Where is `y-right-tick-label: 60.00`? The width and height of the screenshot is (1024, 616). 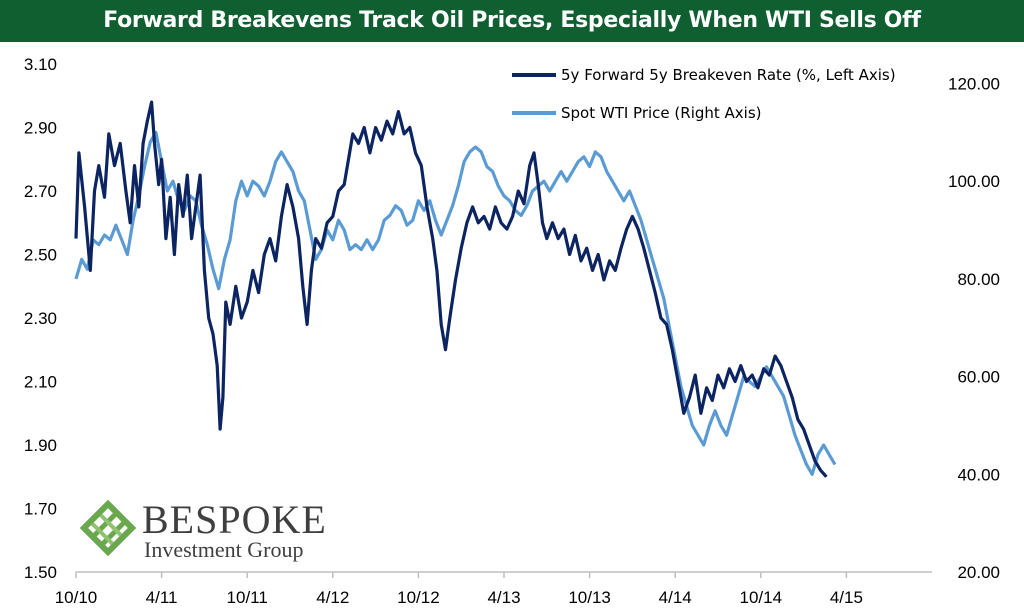 y-right-tick-label: 60.00 is located at coordinates (978, 377).